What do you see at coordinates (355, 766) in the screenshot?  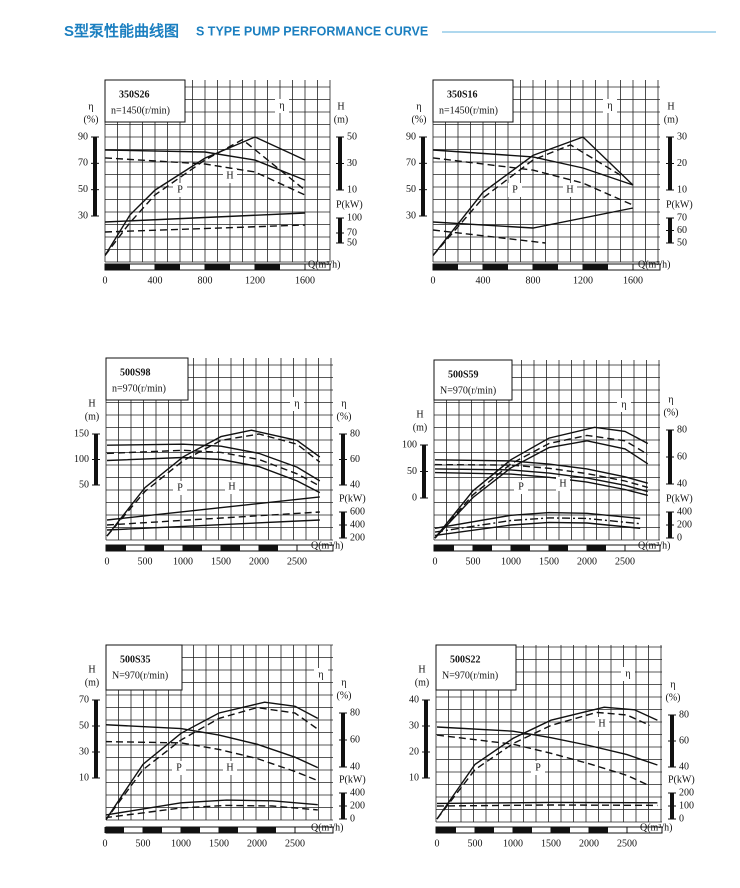 I see `scale-tick-label: 40` at bounding box center [355, 766].